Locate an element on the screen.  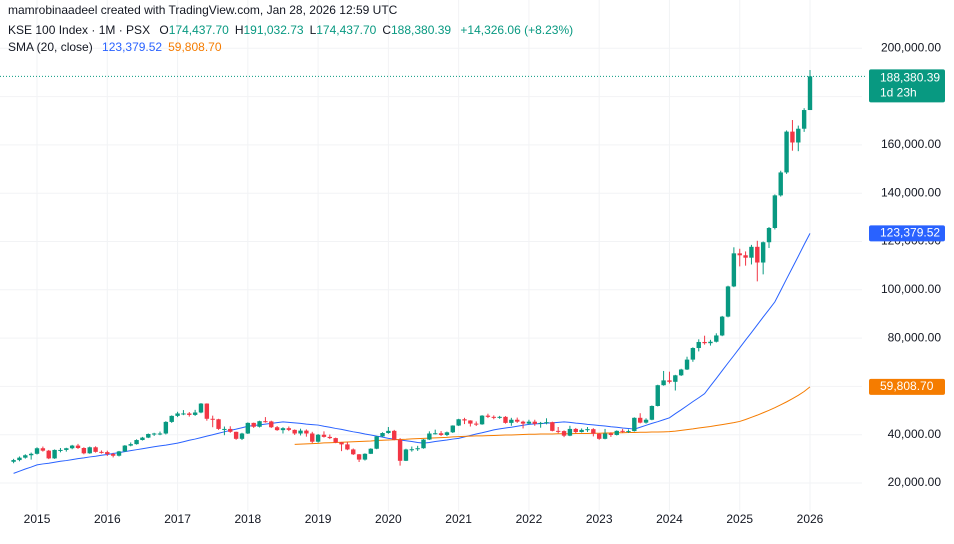
ohlc-value: 174,437.70 is located at coordinates (346, 30).